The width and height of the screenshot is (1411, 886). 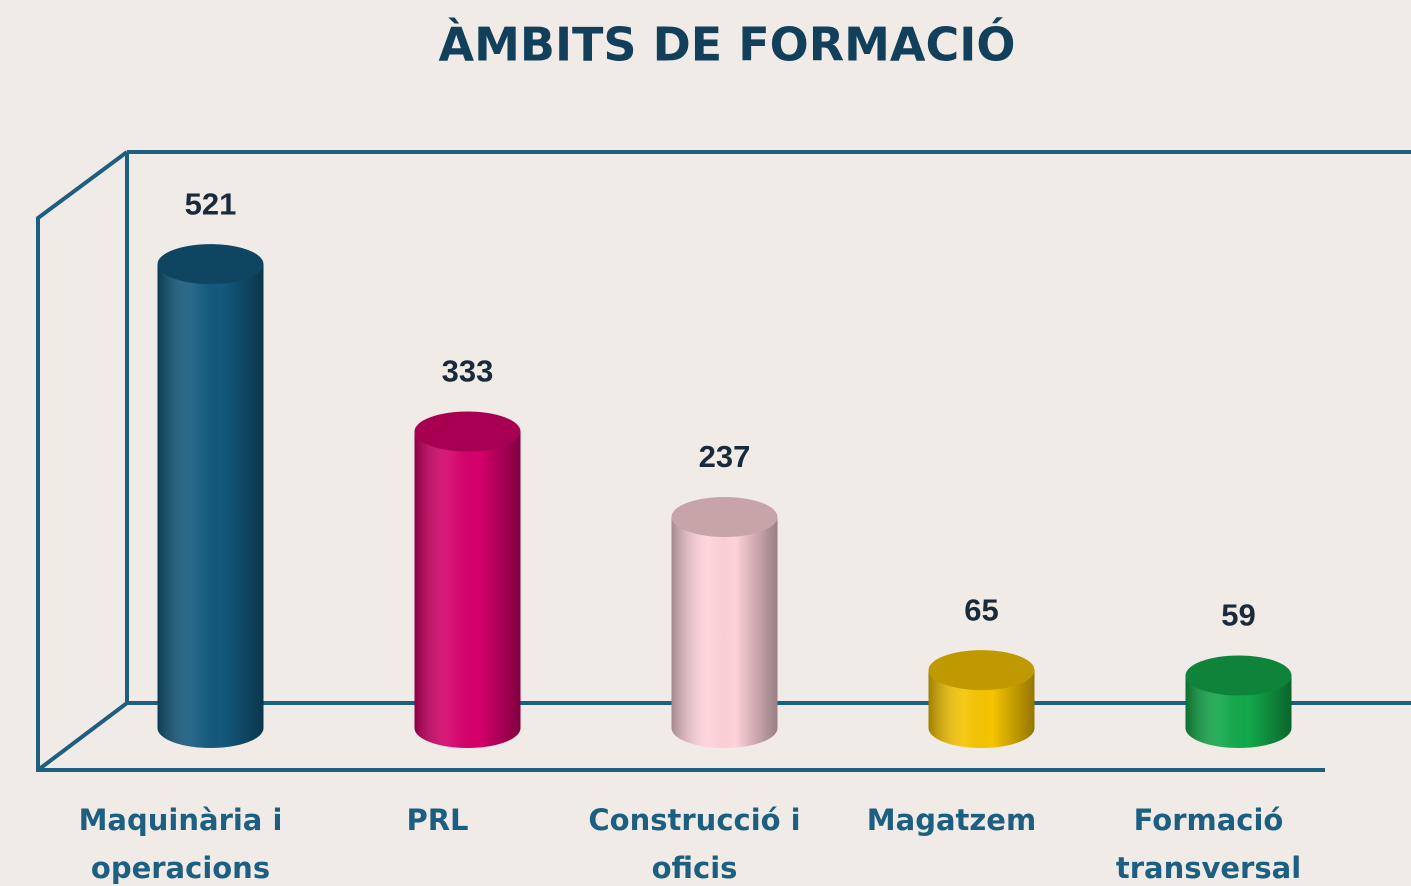 I want to click on value-label: 65, so click(x=981, y=609).